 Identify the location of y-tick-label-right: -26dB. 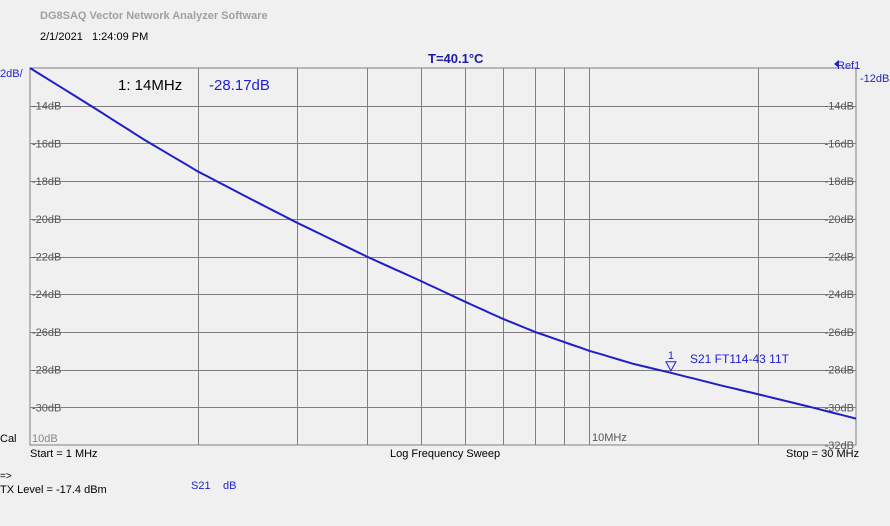
(839, 333).